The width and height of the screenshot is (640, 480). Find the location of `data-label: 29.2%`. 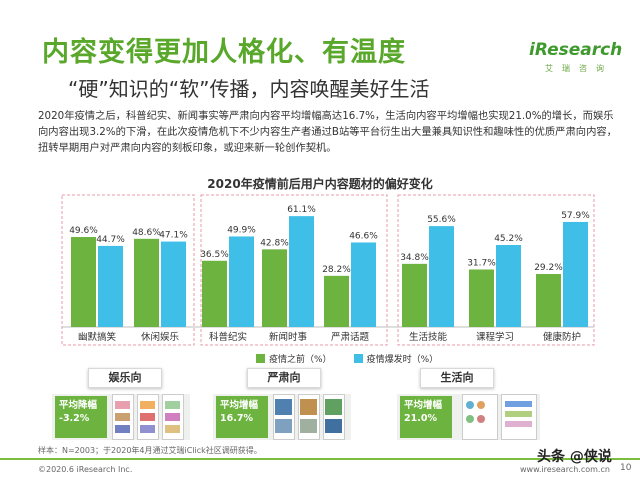

data-label: 29.2% is located at coordinates (548, 268).